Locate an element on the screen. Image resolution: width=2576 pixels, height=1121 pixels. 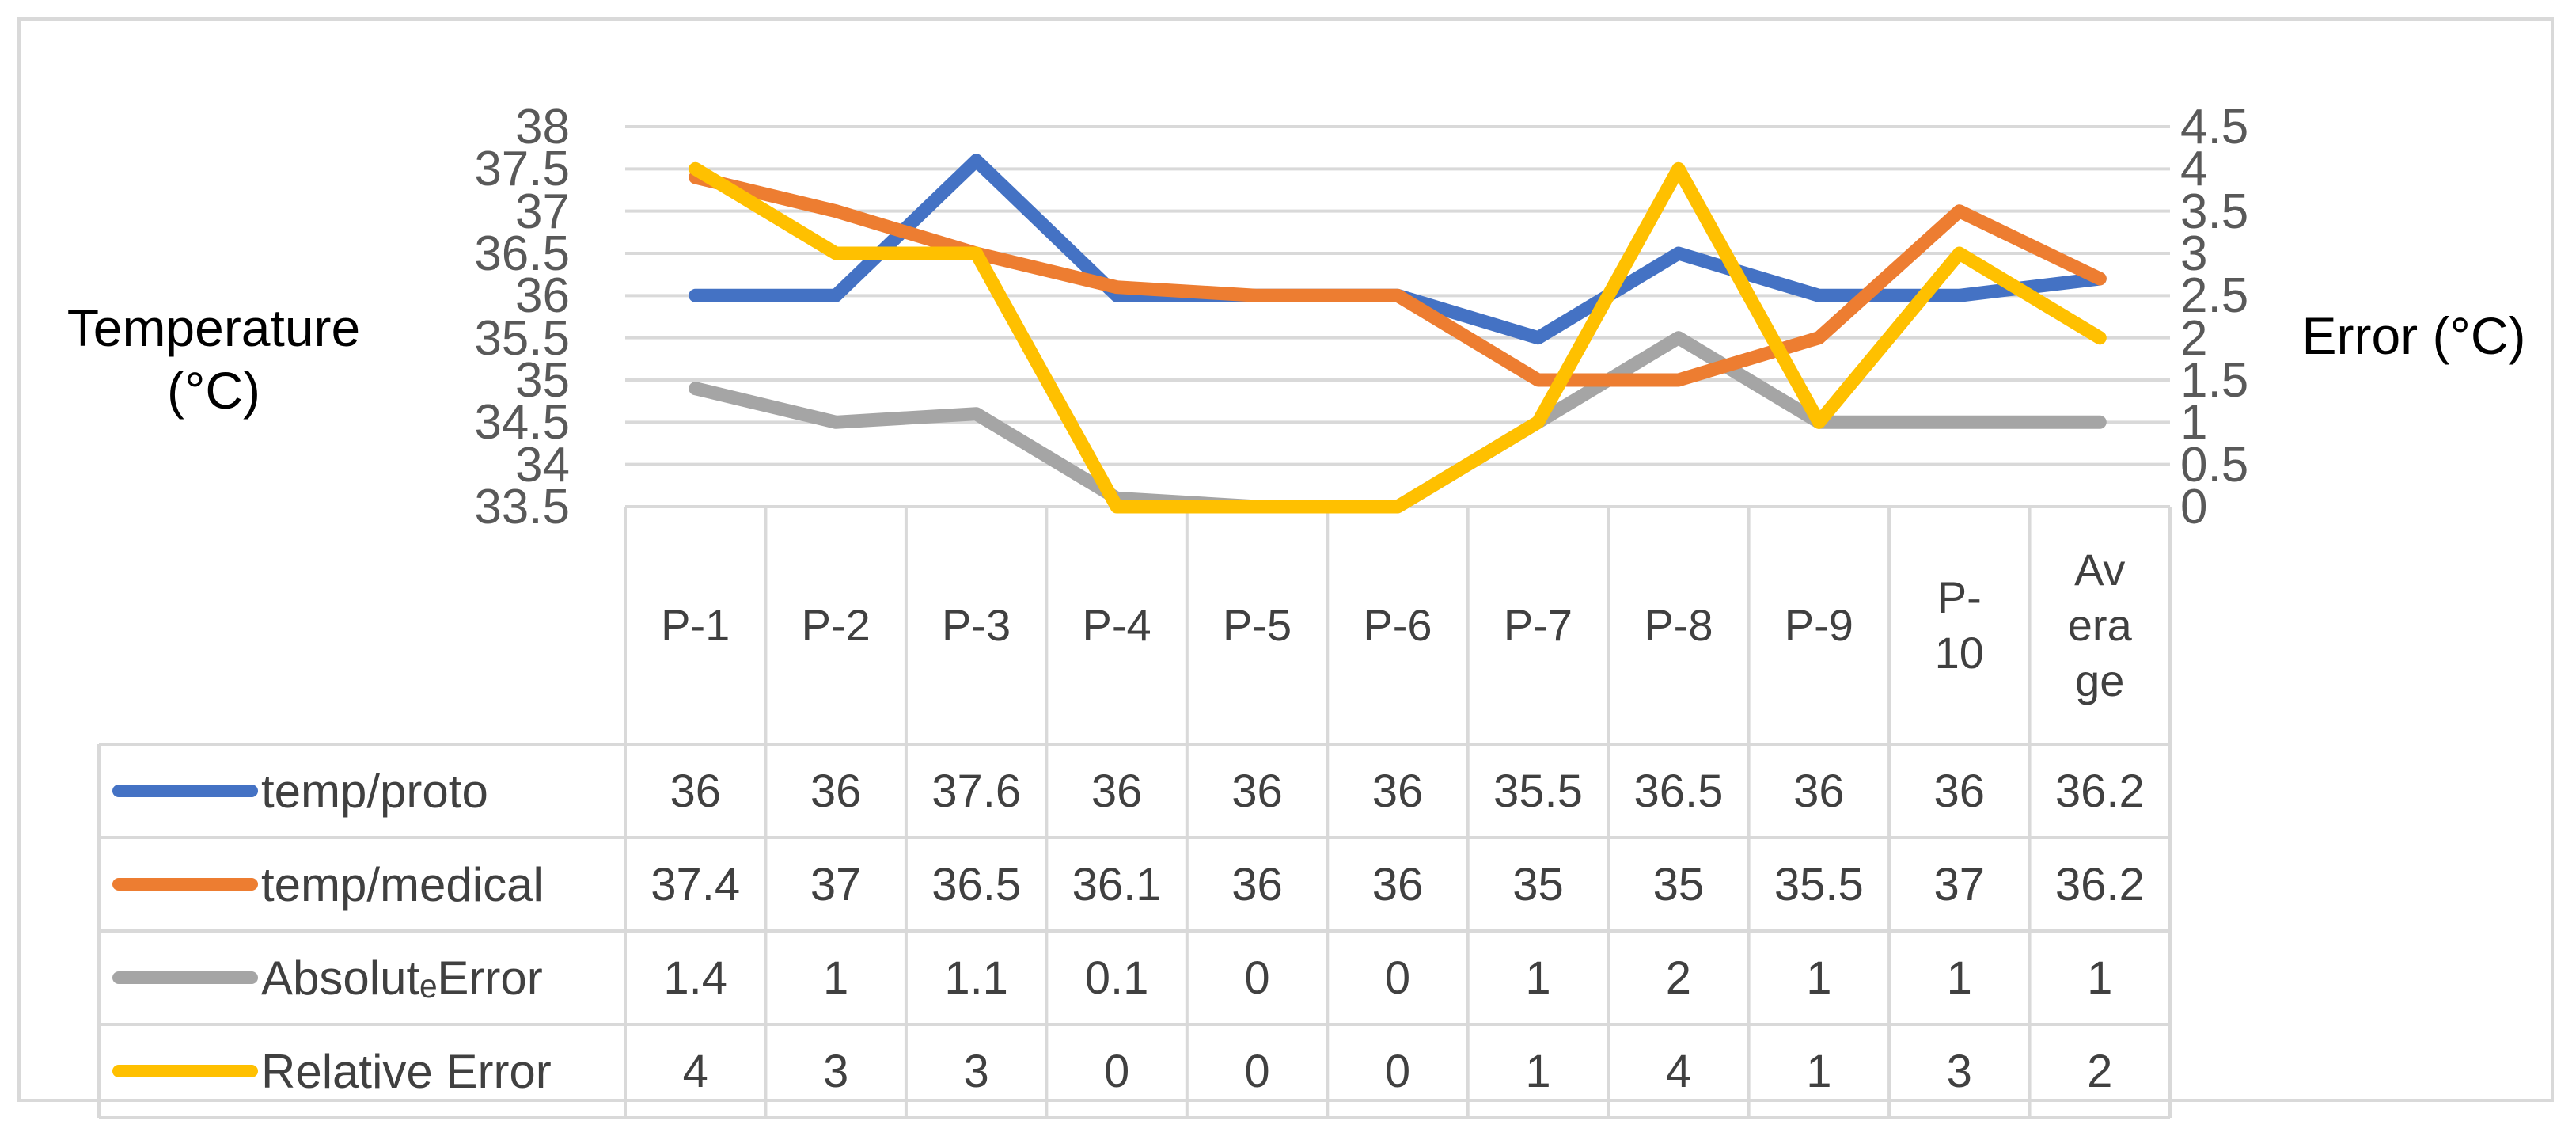
table-cell-value: 37.6 is located at coordinates (976, 791).